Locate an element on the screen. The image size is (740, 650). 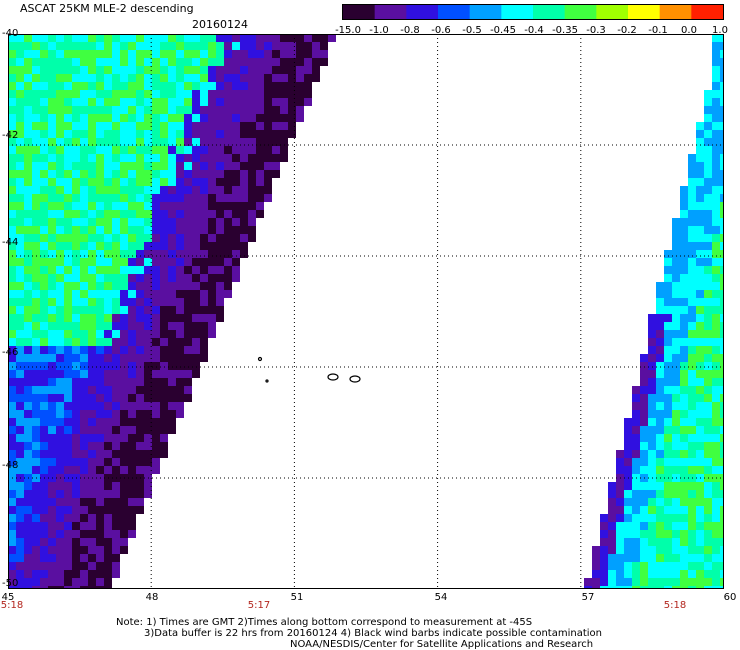
colorbar-segment is located at coordinates (390, 12).